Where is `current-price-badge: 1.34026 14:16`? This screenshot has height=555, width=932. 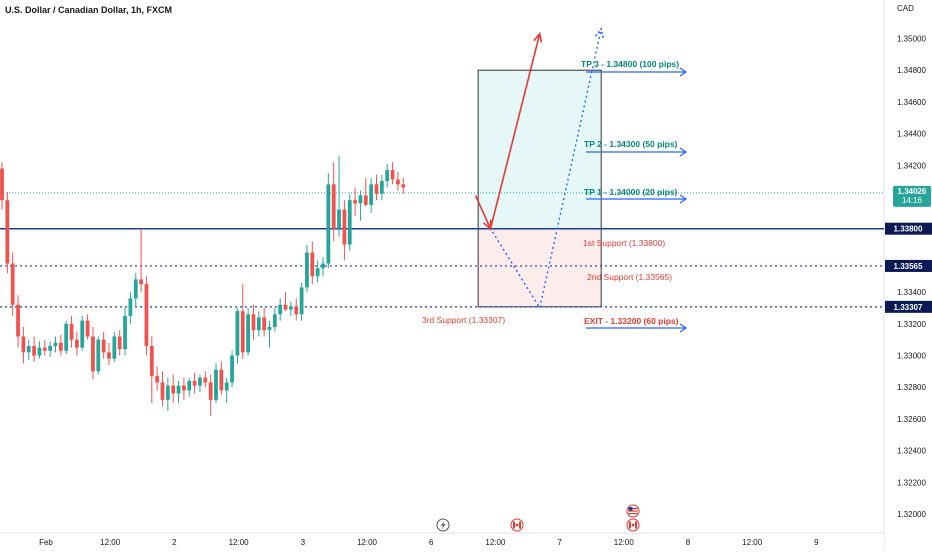 current-price-badge: 1.34026 14:16 is located at coordinates (912, 196).